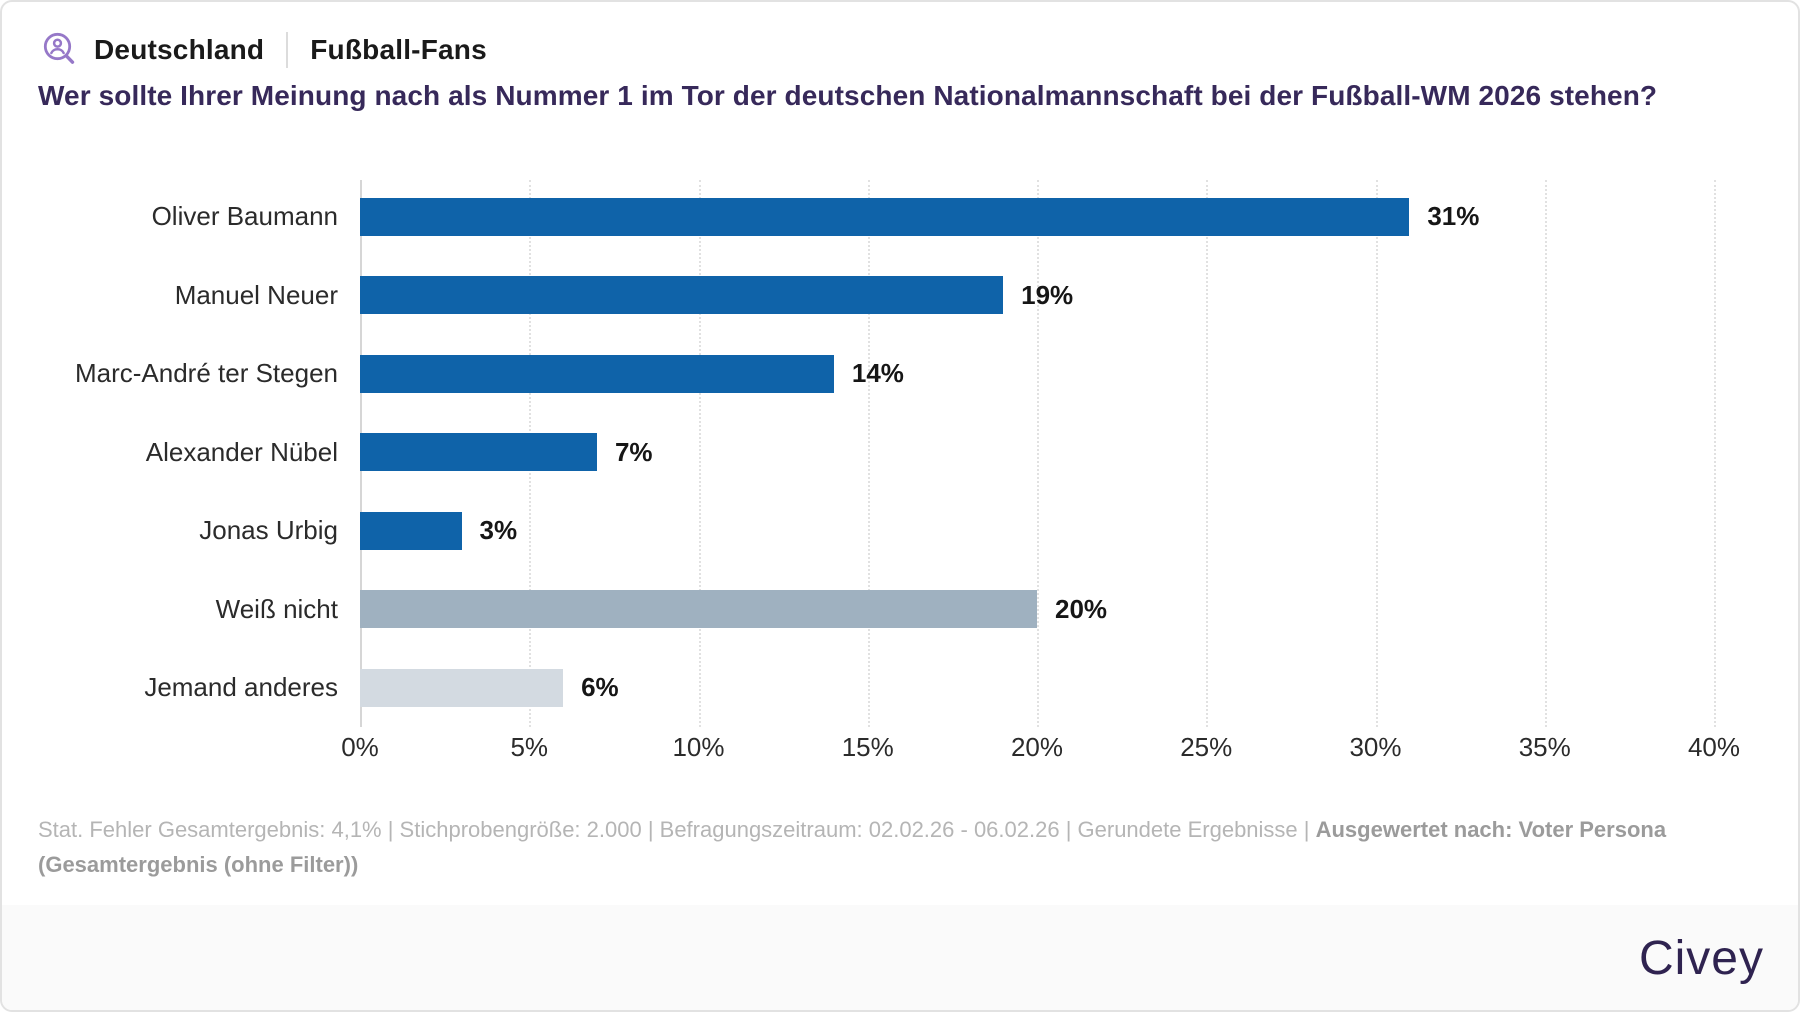 The image size is (1800, 1012). Describe the element at coordinates (1079, 295) in the screenshot. I see `bar-track: 19%` at that location.